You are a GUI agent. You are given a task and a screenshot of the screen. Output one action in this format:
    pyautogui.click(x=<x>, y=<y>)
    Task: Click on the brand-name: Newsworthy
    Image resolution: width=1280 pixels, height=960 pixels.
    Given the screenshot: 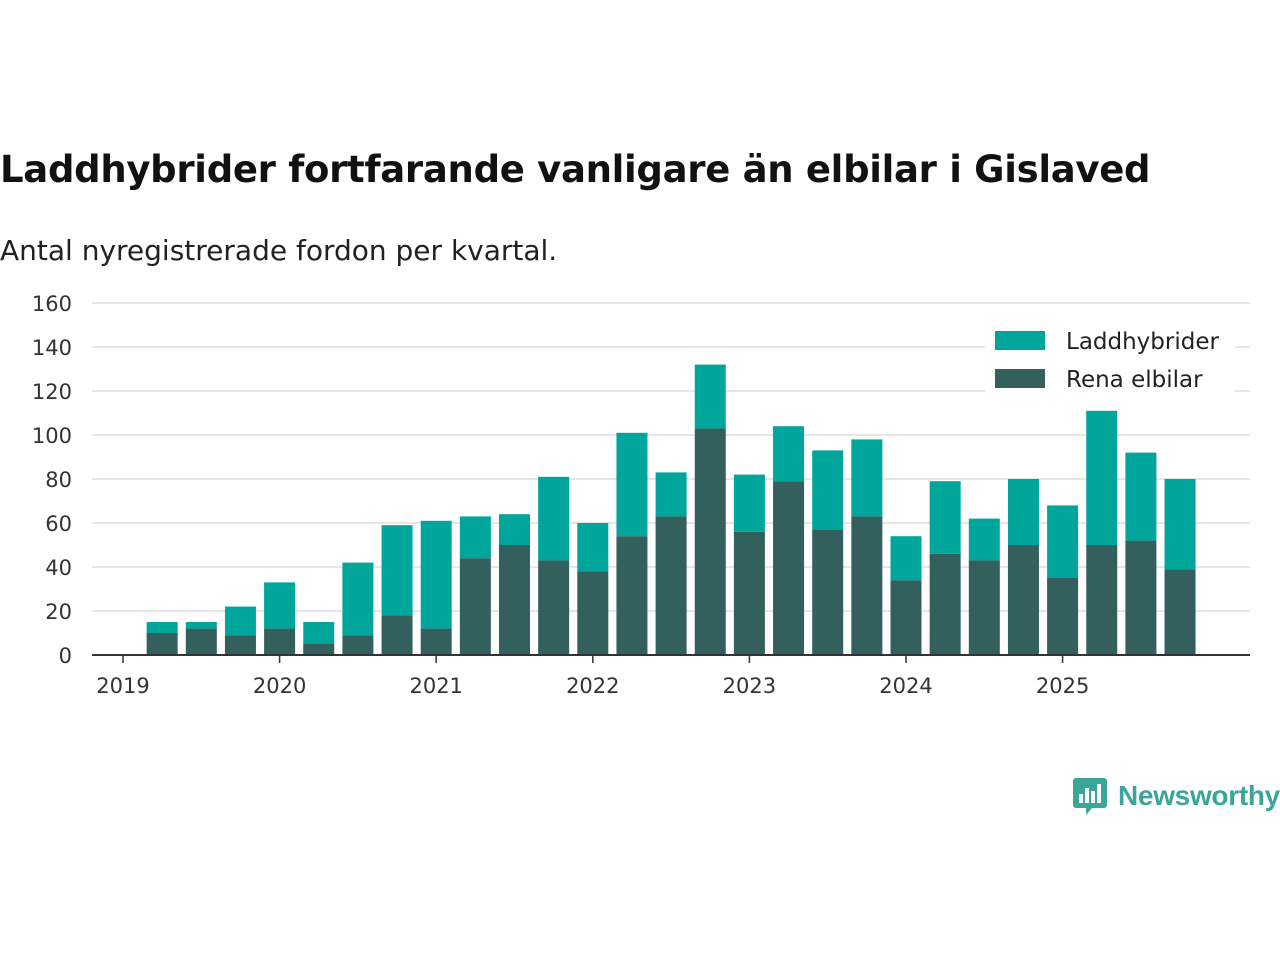 What is the action you would take?
    pyautogui.click(x=1199, y=795)
    